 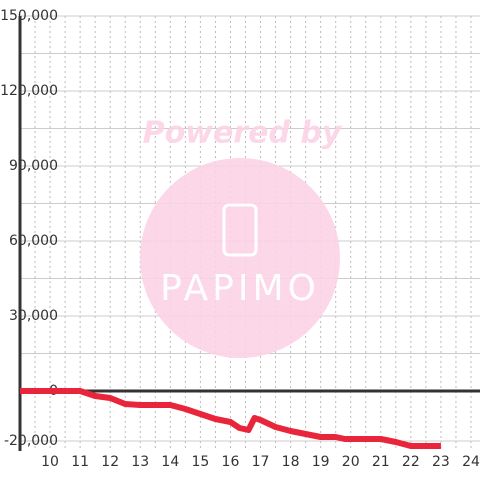 I want to click on x-tick-label: 12, so click(x=110, y=462).